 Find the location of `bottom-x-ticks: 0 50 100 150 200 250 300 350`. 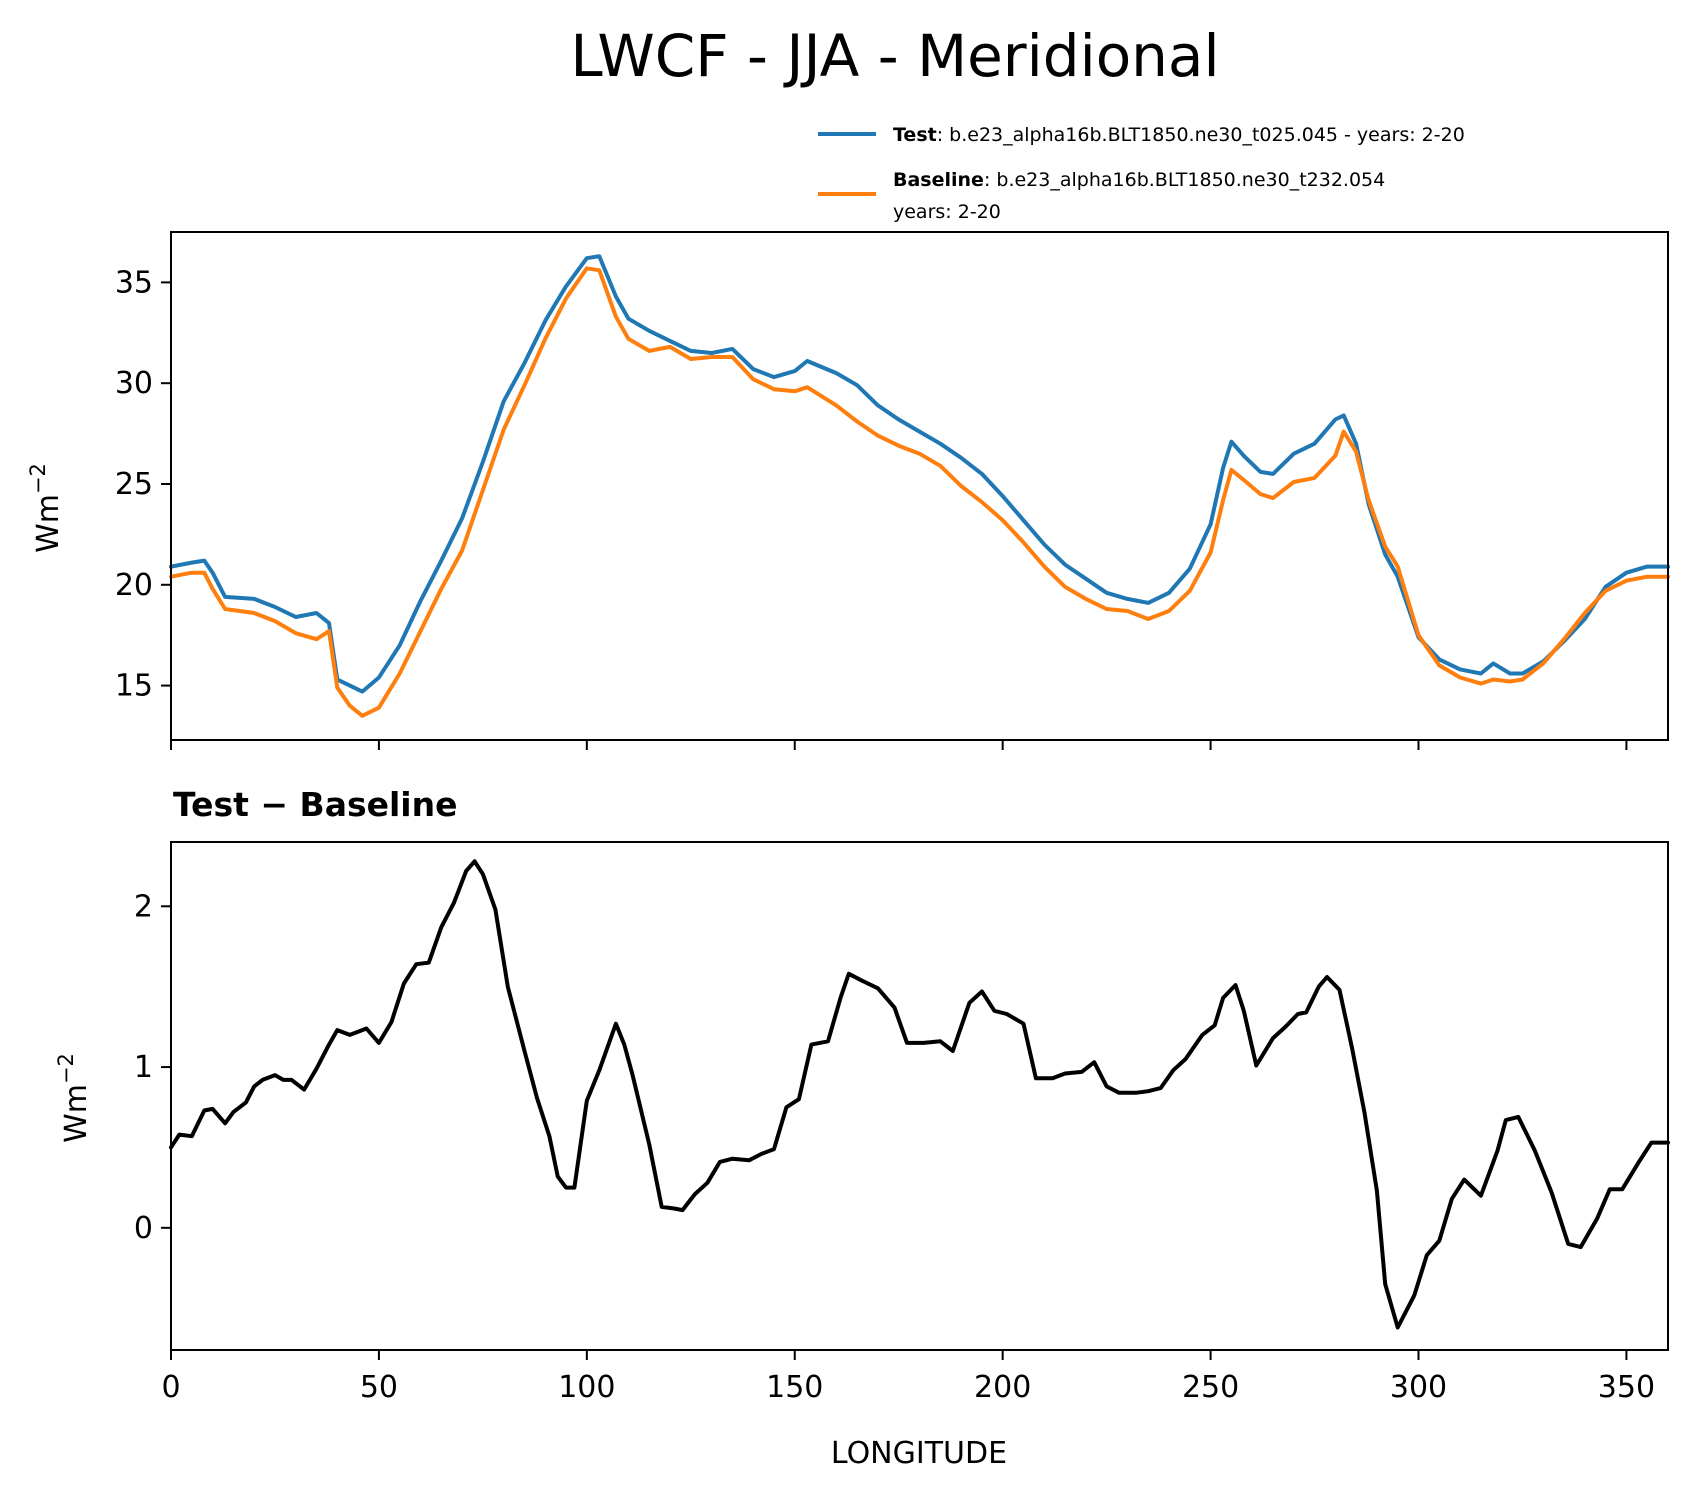

bottom-x-ticks: 0 50 100 150 200 250 300 350 is located at coordinates (908, 1377).